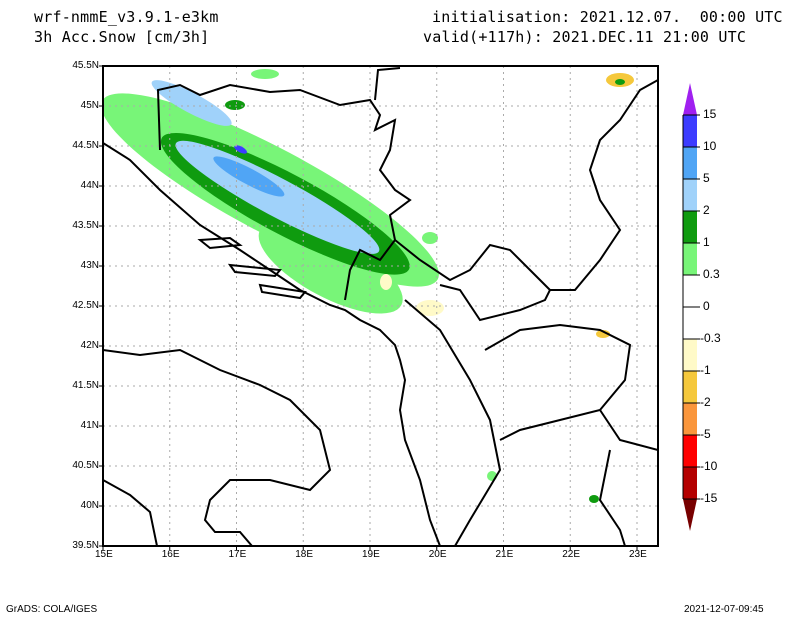 Image resolution: width=800 pixels, height=618 pixels. Describe the element at coordinates (254, 270) in the screenshot. I see `island-hvar` at that location.